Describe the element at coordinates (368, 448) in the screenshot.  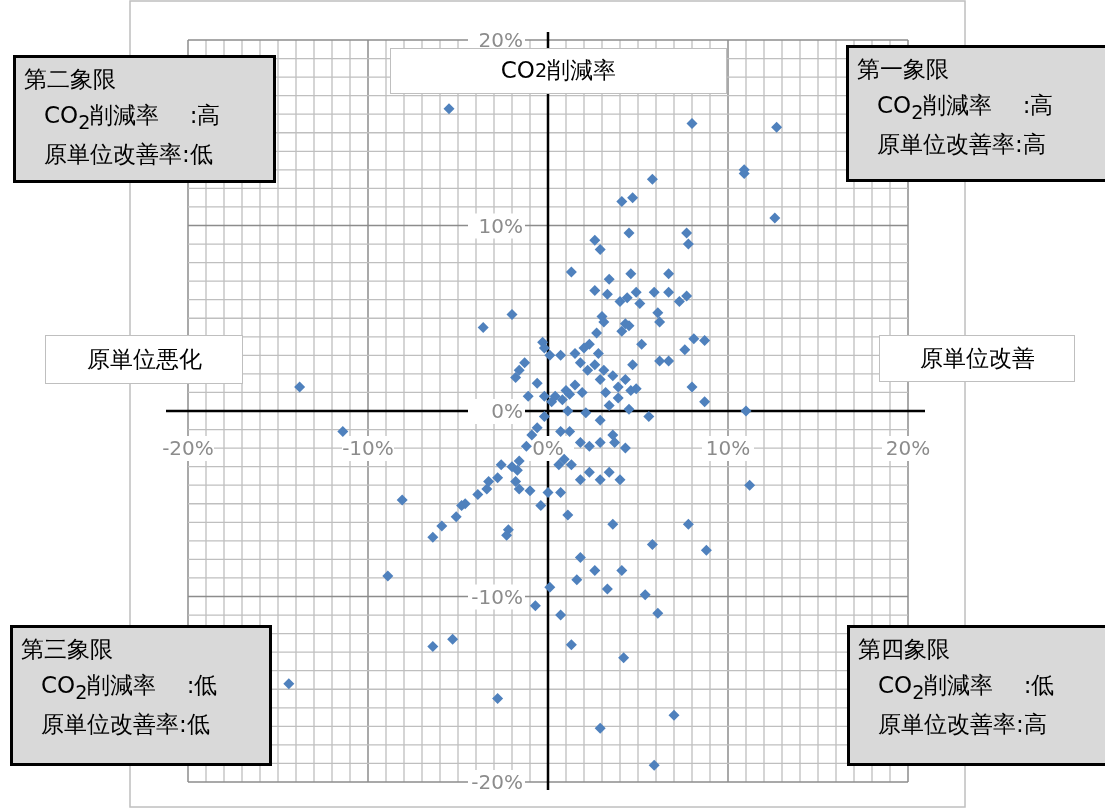
I see `x-tick-label: -10%` at that location.